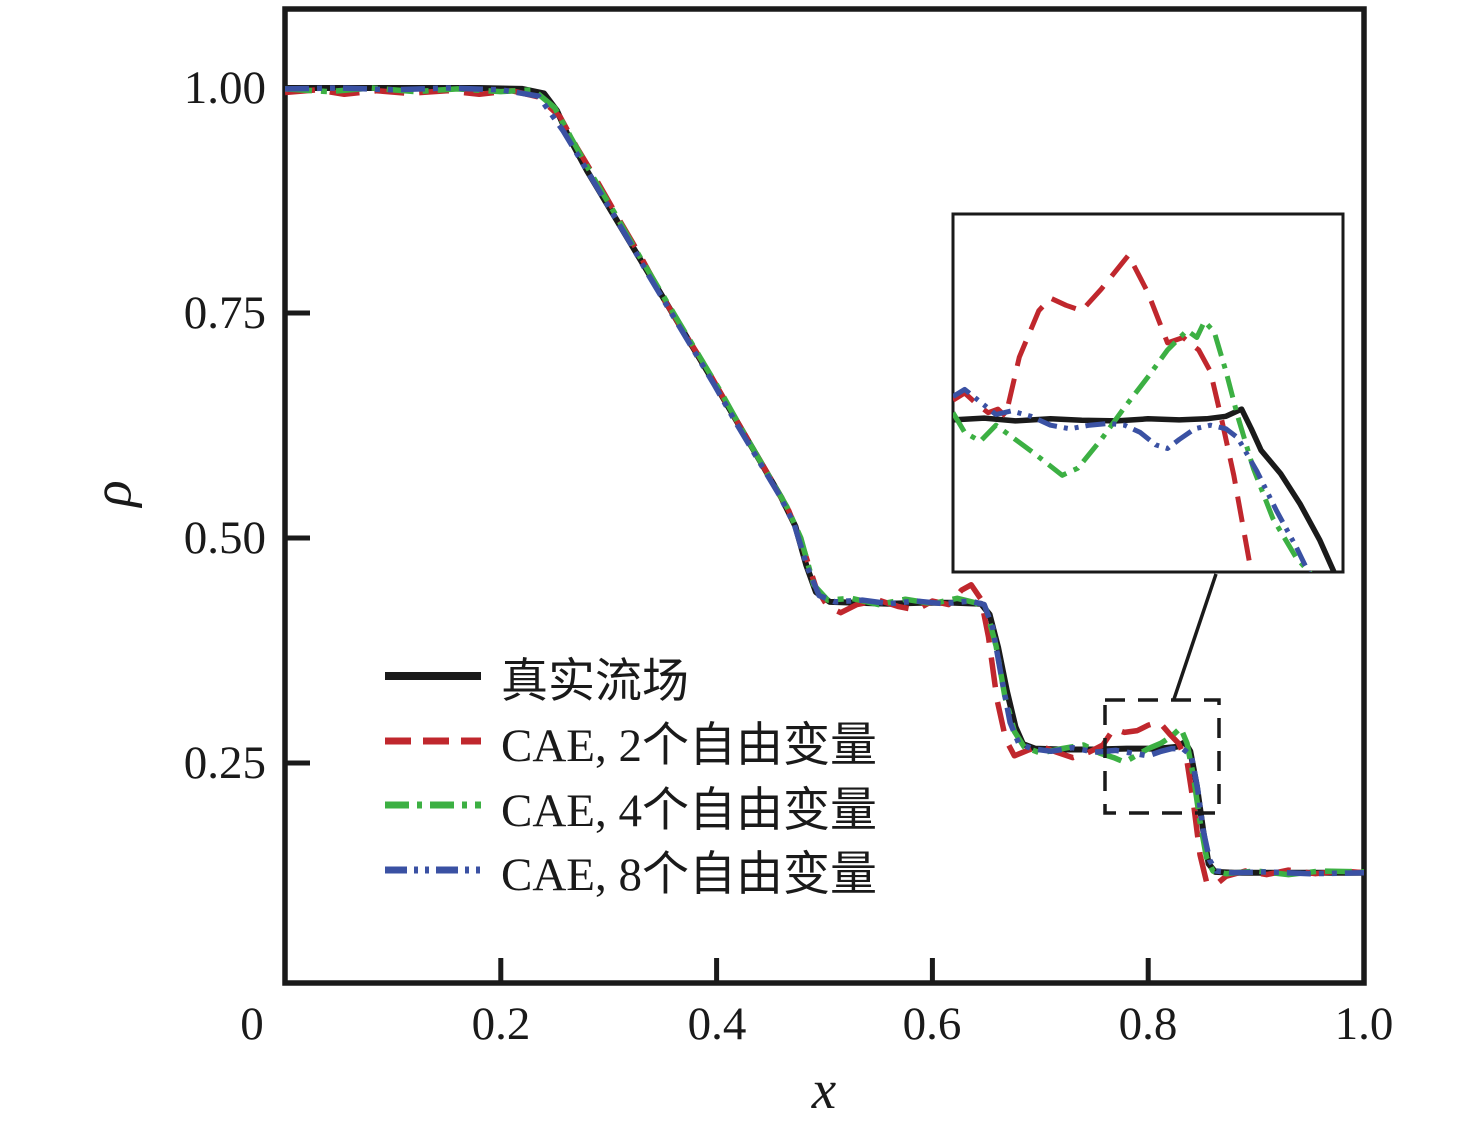 The image size is (1476, 1125). What do you see at coordinates (1148, 1024) in the screenshot?
I see `x-tick-label-0-8: 0.8` at bounding box center [1148, 1024].